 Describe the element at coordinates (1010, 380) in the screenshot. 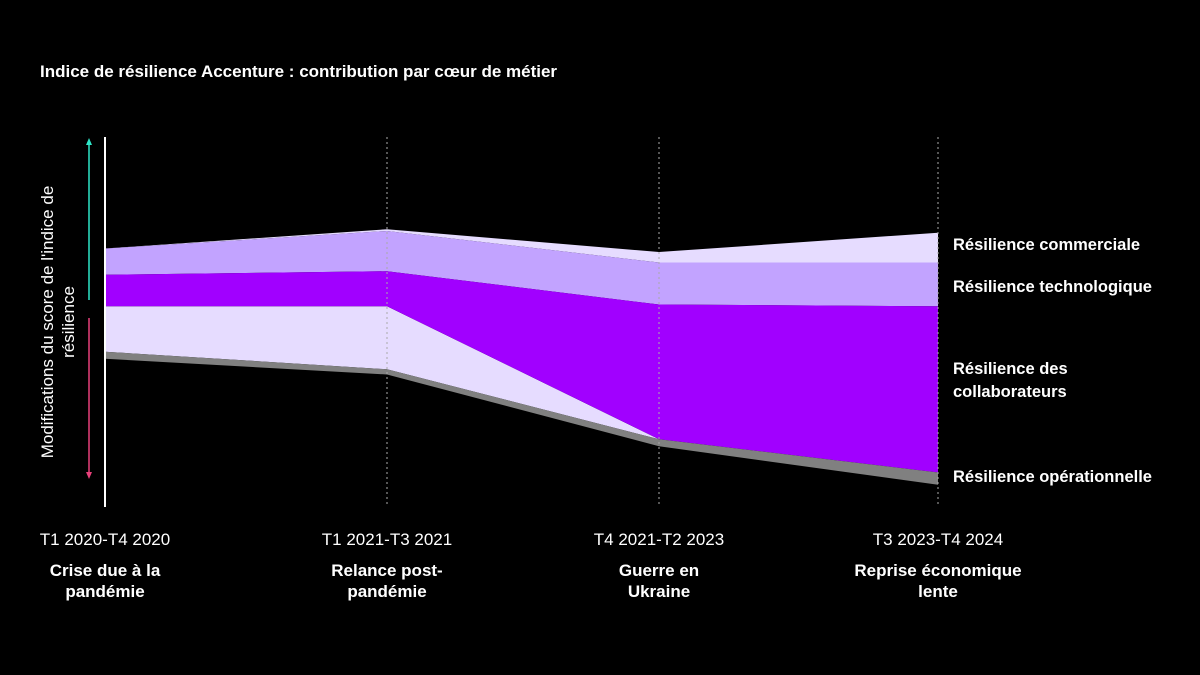

I see `legend-label-collaborateurs: Résilience des collaborateurs` at that location.